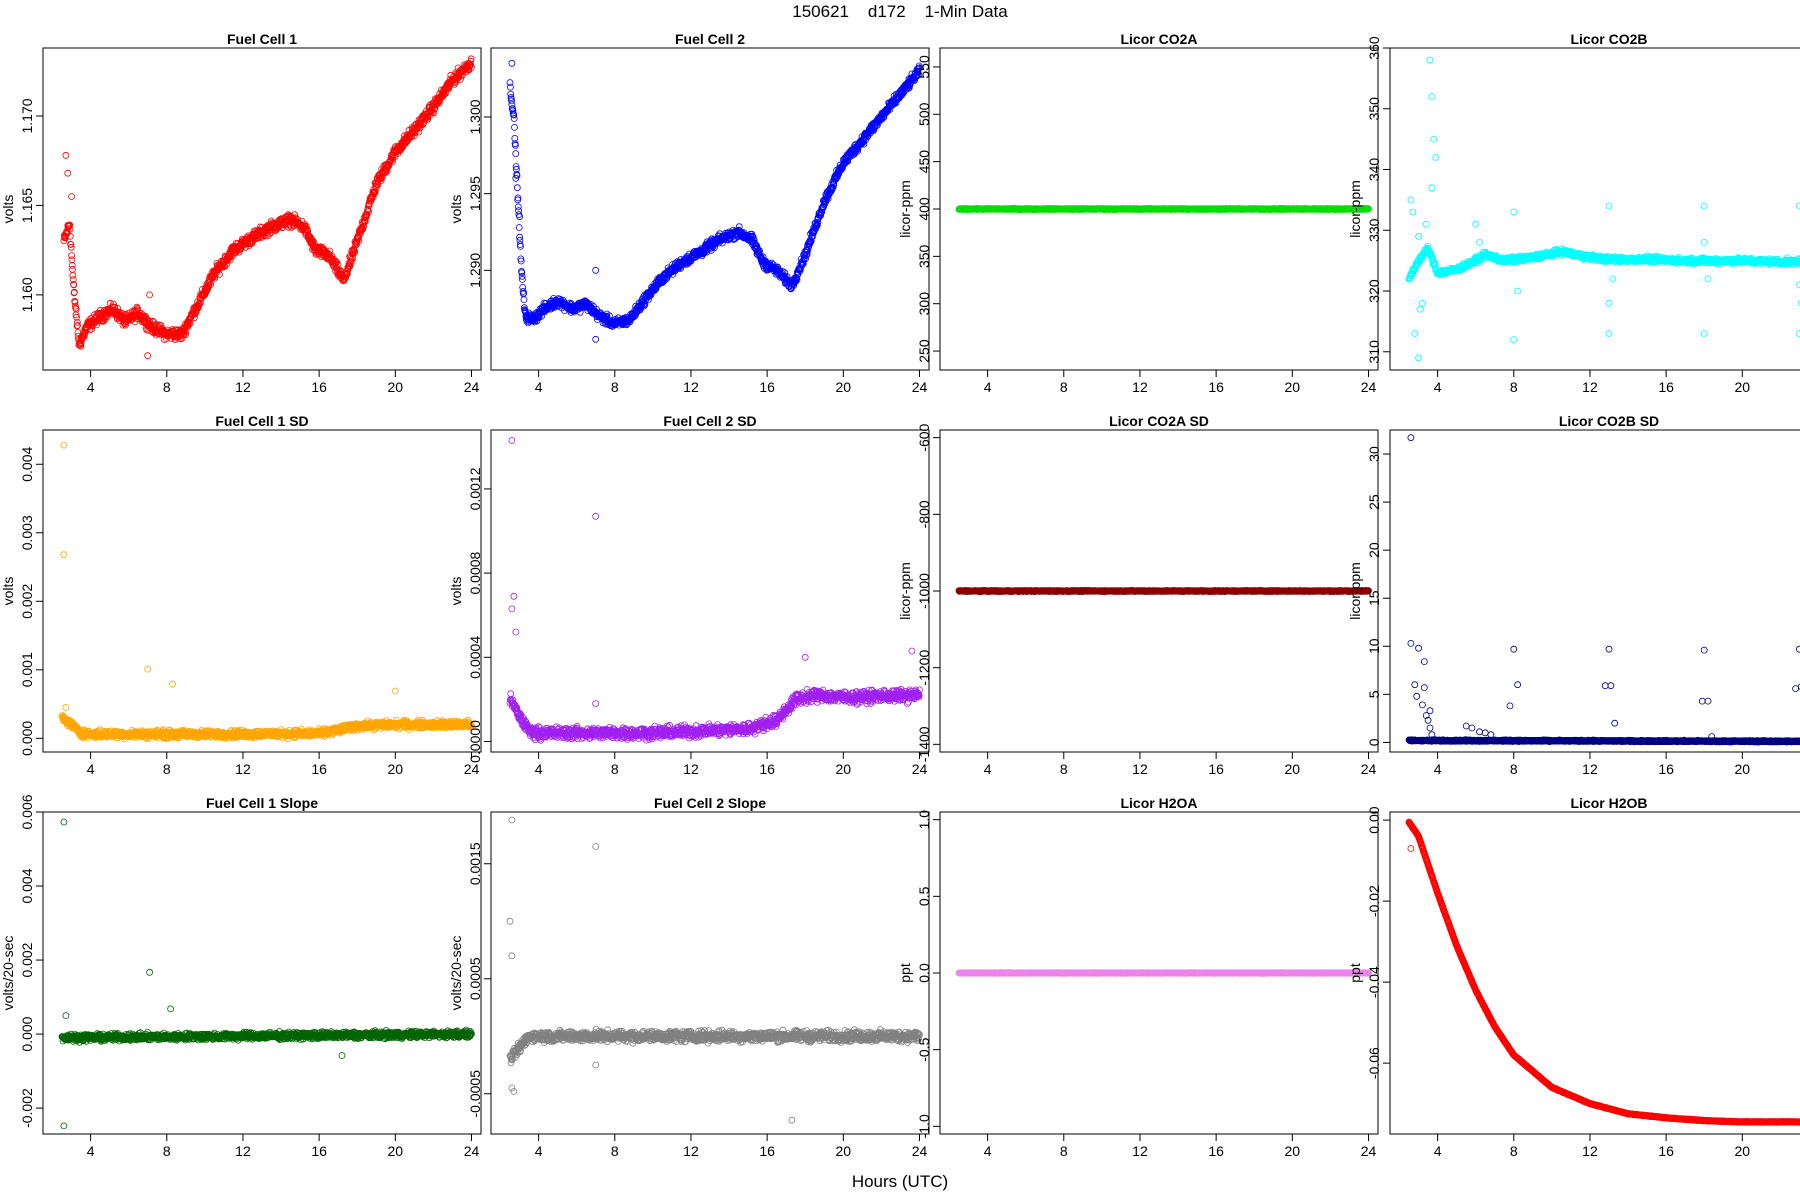 Image resolution: width=1800 pixels, height=1200 pixels. Describe the element at coordinates (1374, 170) in the screenshot. I see `y-tick-label: 340` at that location.